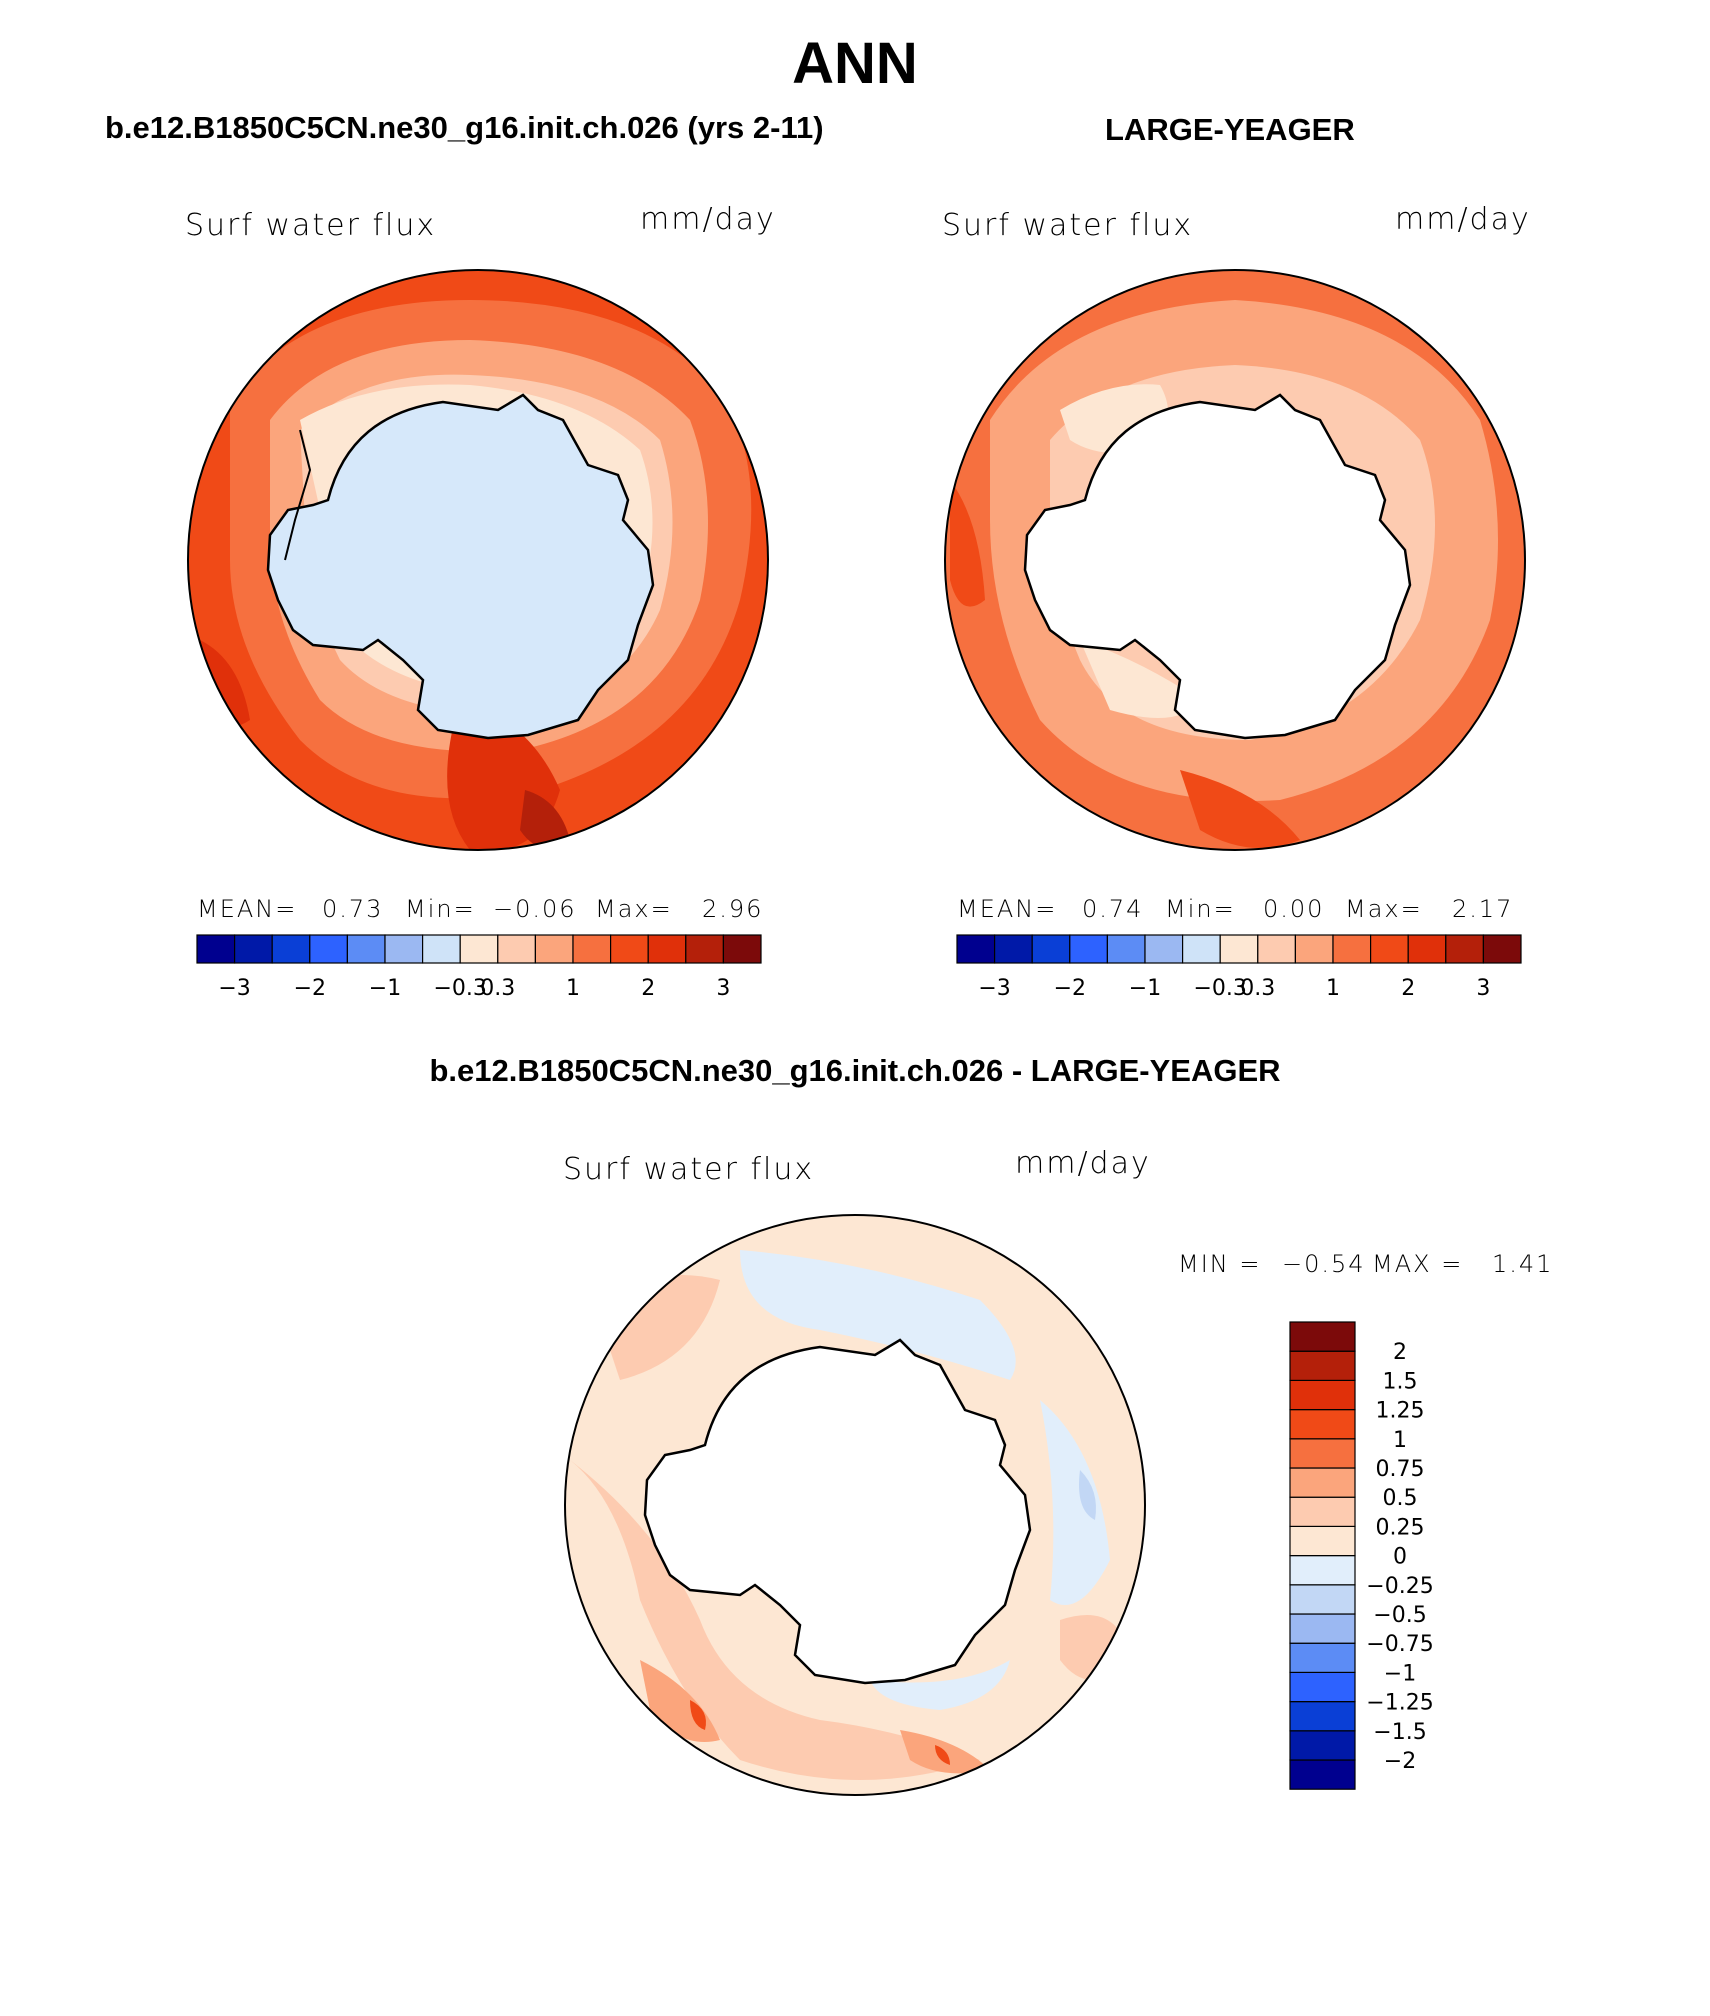  What do you see at coordinates (1400, 1557) in the screenshot?
I see `colorbar-tick-label: 0` at bounding box center [1400, 1557].